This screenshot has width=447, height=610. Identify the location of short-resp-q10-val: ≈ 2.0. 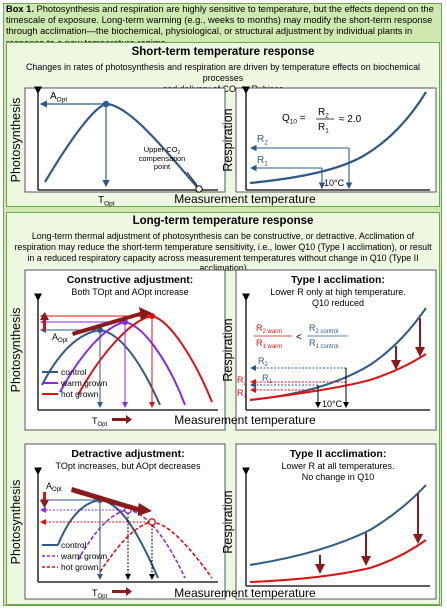
(350, 119).